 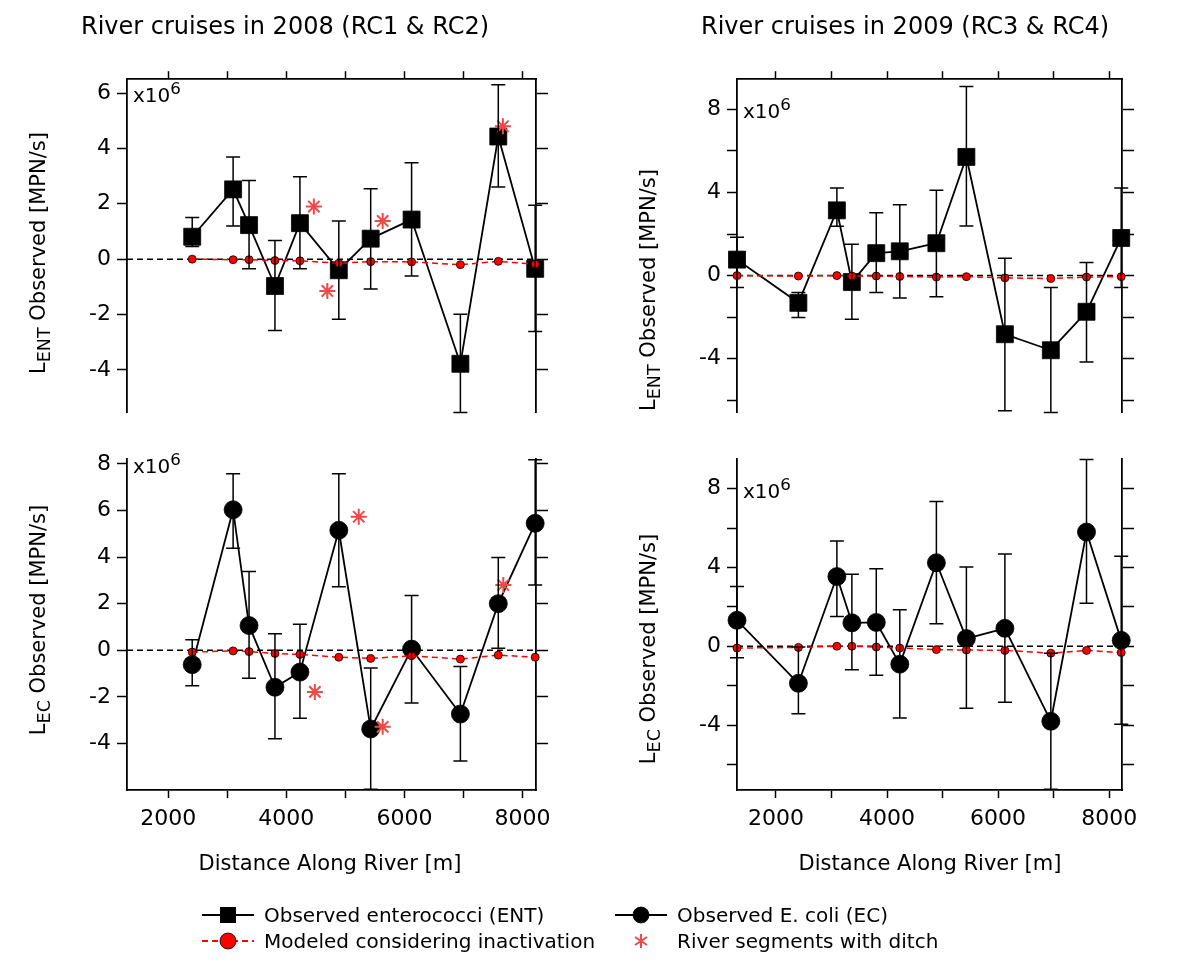 I want to click on legend-label: River segments with ditch, so click(x=808, y=941).